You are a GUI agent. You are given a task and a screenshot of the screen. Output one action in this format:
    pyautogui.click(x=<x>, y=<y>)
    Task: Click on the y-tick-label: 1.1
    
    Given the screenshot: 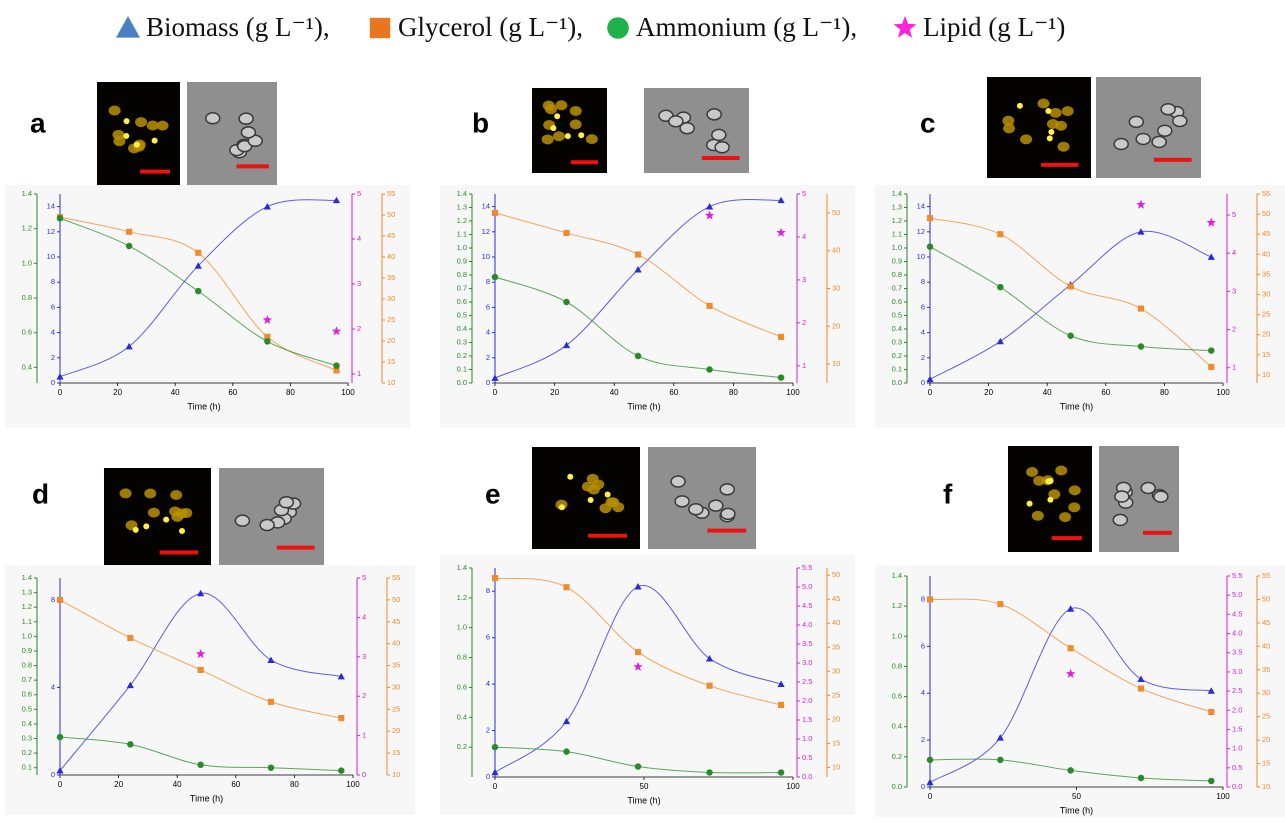 What is the action you would take?
    pyautogui.click(x=897, y=233)
    